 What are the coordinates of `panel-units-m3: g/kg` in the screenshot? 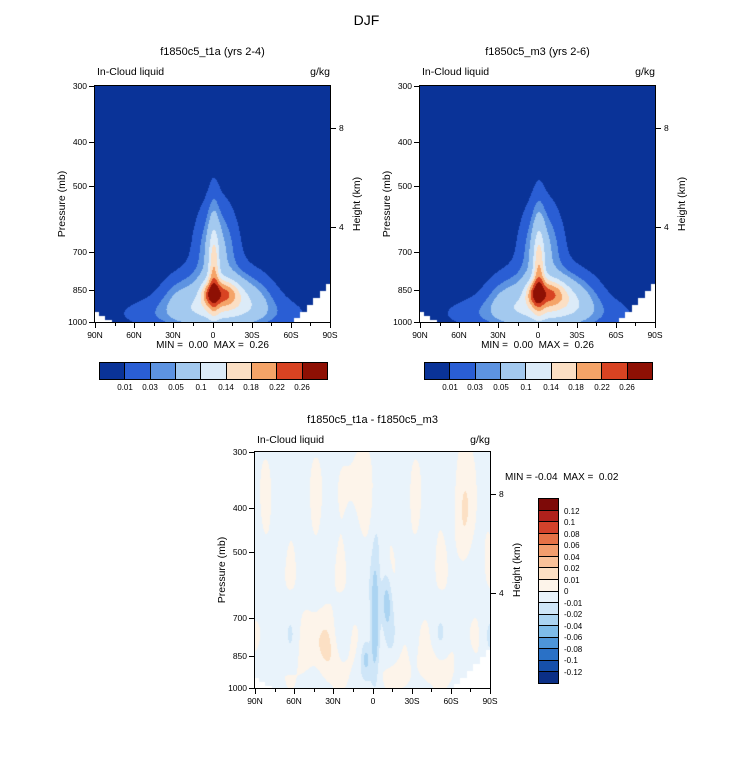 It's located at (645, 72).